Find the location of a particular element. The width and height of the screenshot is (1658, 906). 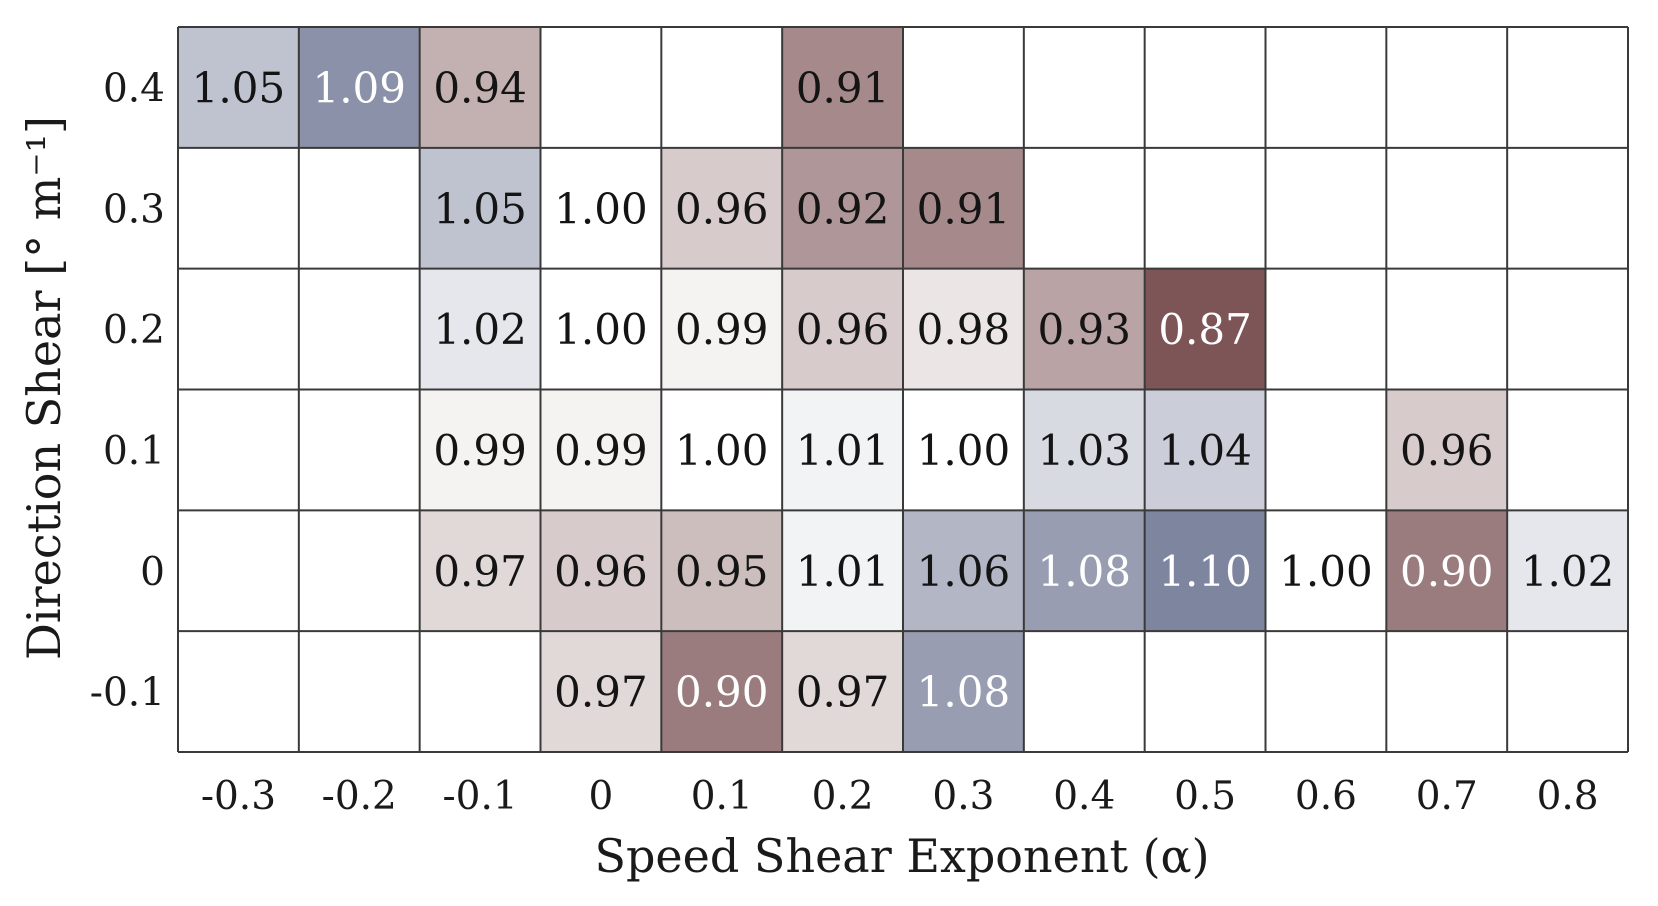

x-axis-ticks: -0.3 -0.2 -0.1 0 0.1 0.2 0.3 0.4 0.5 0.6 0.7 0.8 is located at coordinates (900, 796).